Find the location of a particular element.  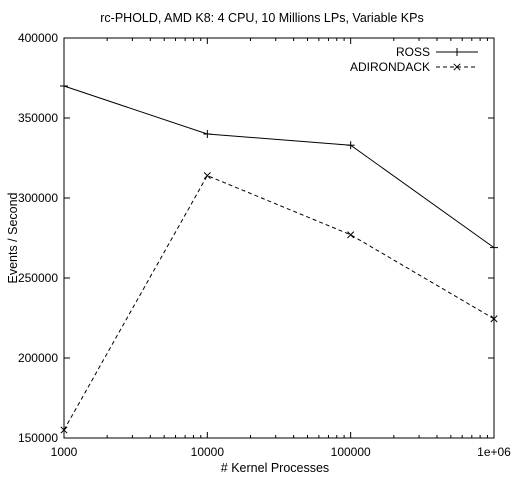

y-tick-label: 250000 is located at coordinates (38, 278).